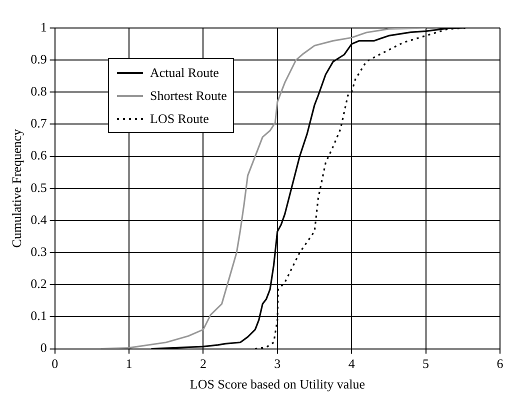 The width and height of the screenshot is (518, 403). Describe the element at coordinates (38, 91) in the screenshot. I see `y-tick-label: 0.8` at that location.